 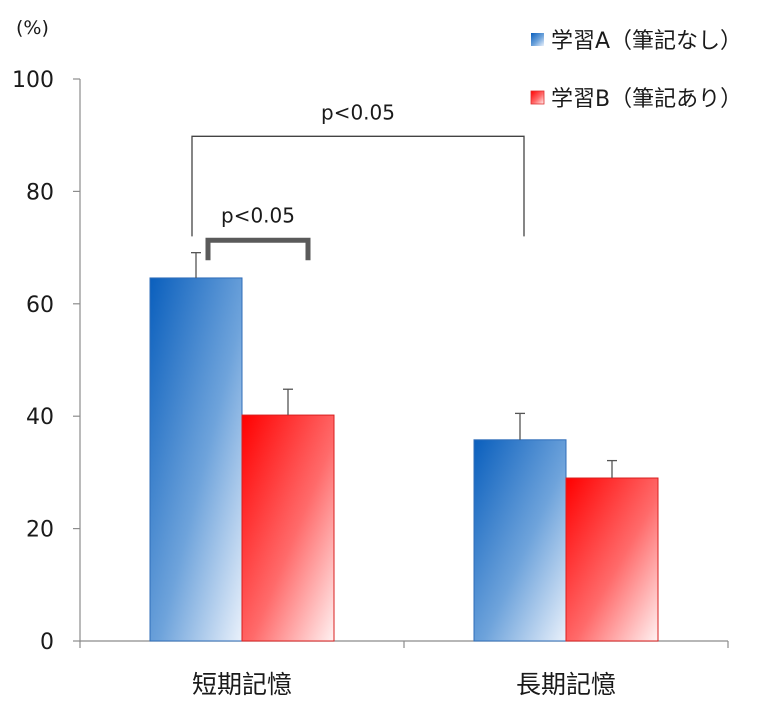 What do you see at coordinates (358, 112) in the screenshot?
I see `significance-label-outer: p<0.05` at bounding box center [358, 112].